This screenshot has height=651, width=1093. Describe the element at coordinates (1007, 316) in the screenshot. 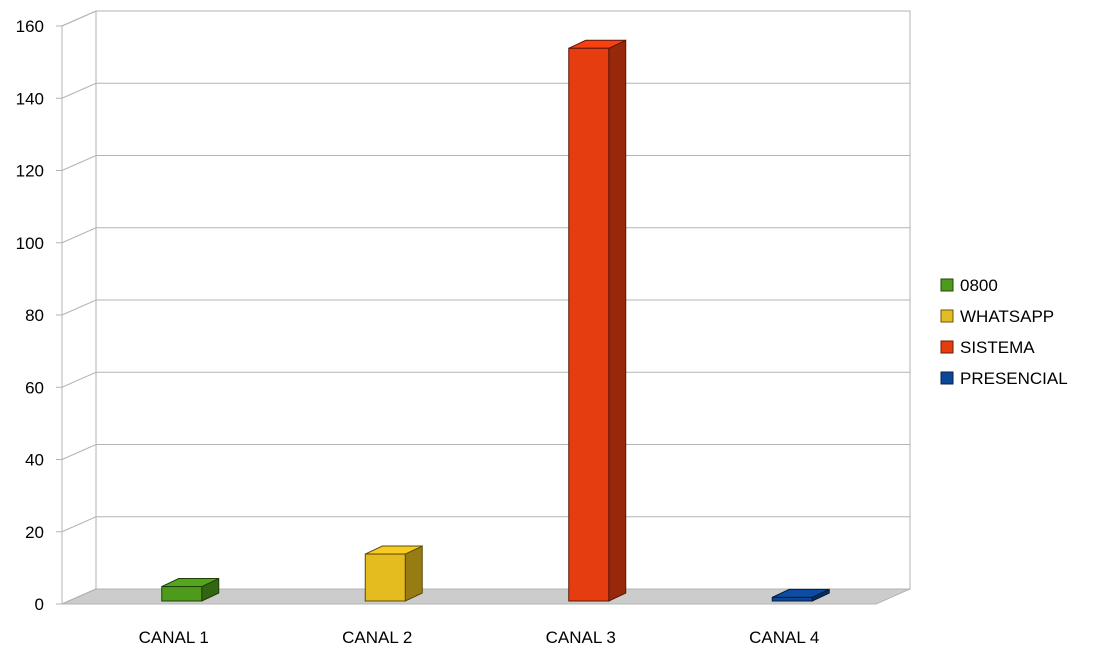

I see `legend-label: WHATSAPP` at that location.